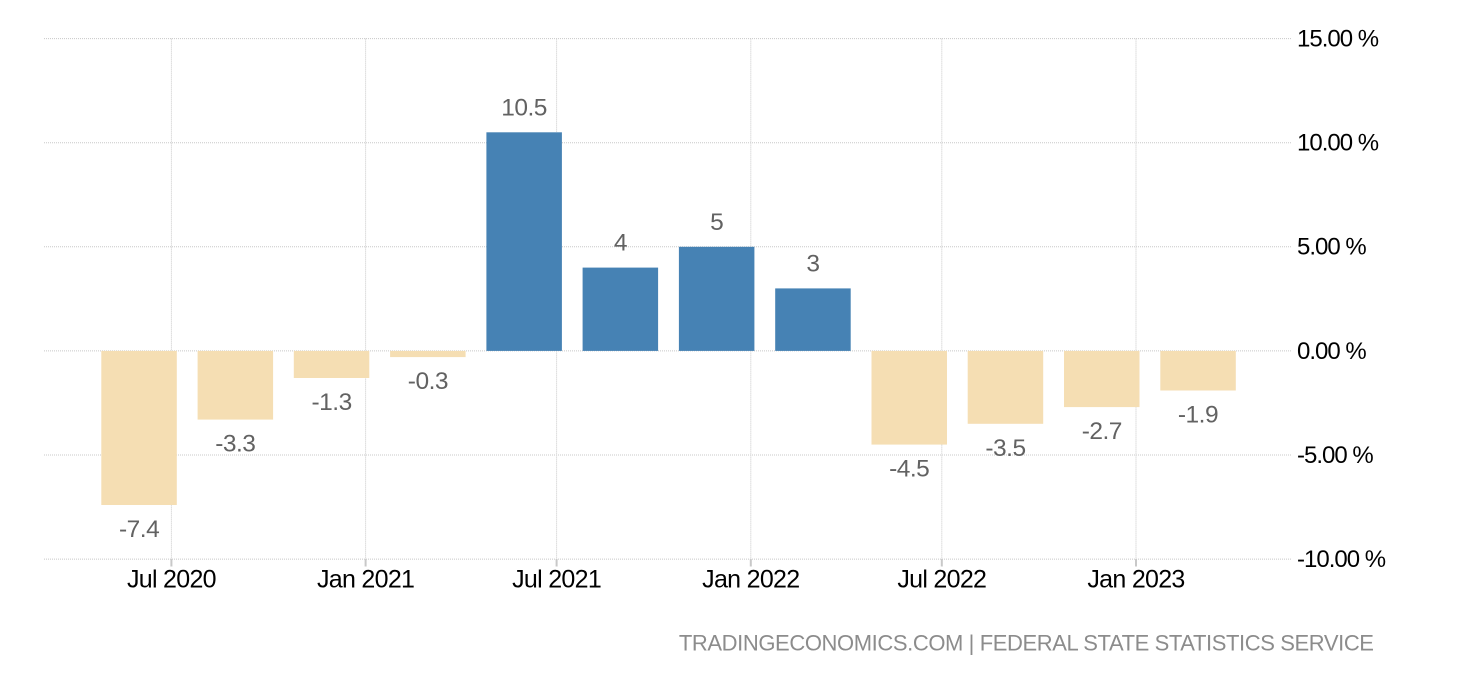 The image size is (1460, 680). I want to click on svg-text: 4, so click(620, 243).